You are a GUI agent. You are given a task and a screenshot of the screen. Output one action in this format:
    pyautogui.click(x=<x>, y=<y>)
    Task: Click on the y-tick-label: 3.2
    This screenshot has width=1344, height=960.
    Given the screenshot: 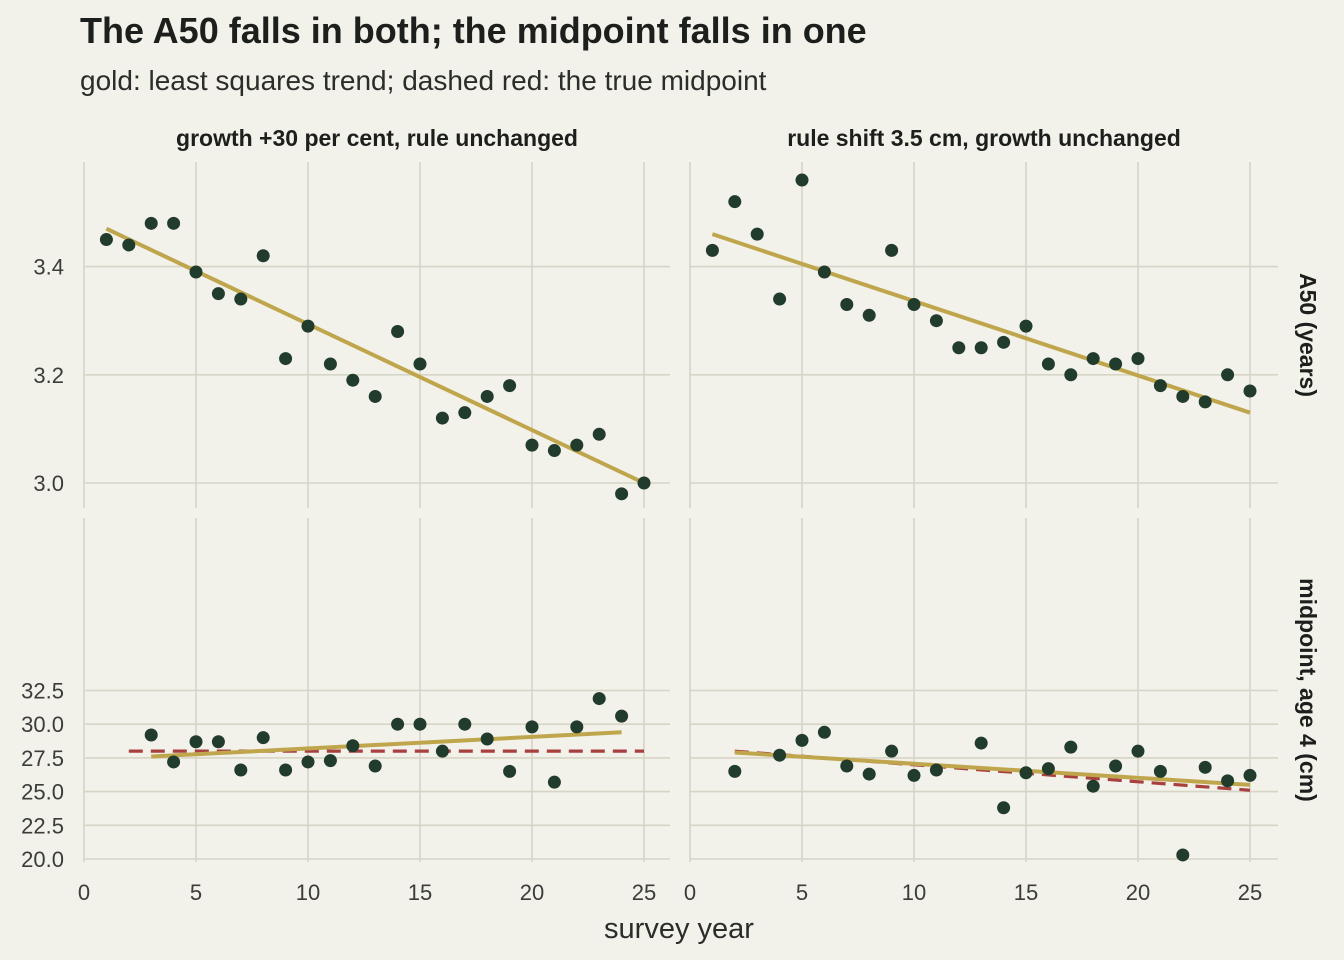 What is the action you would take?
    pyautogui.click(x=48, y=375)
    